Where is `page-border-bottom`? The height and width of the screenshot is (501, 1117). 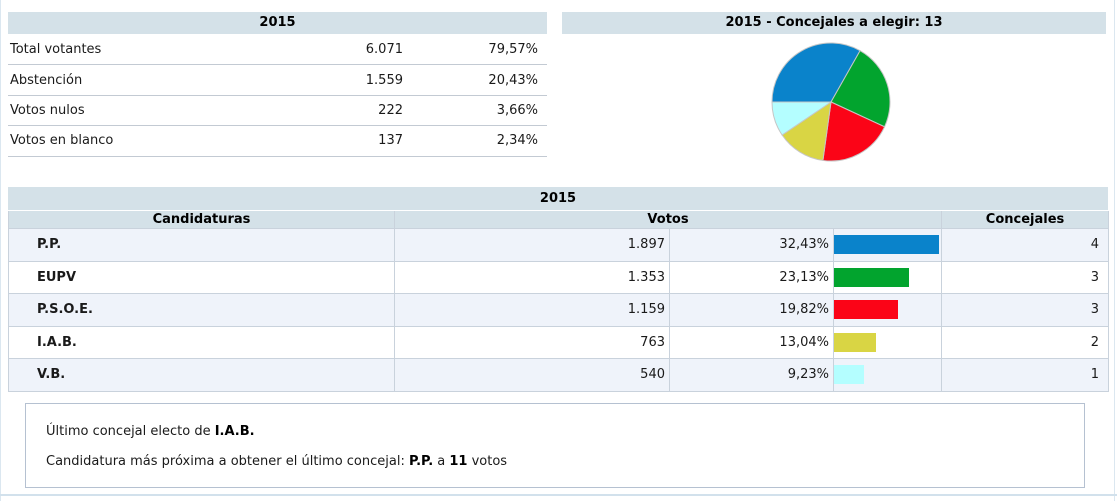
page-border-bottom is located at coordinates (558, 495).